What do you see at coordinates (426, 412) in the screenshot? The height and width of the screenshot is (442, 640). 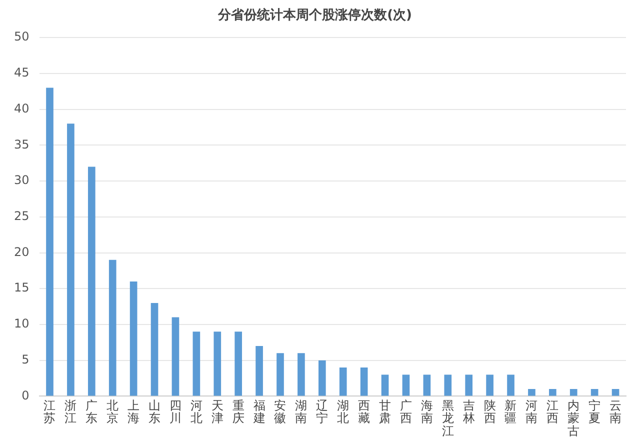 I see `x-tick-label: 海南` at bounding box center [426, 412].